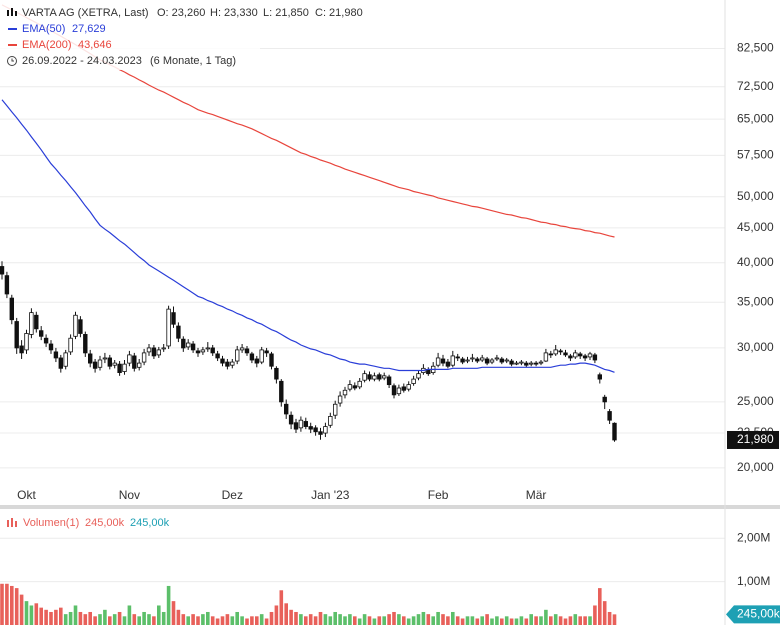 The width and height of the screenshot is (780, 625). What do you see at coordinates (232, 495) in the screenshot?
I see `x-tick-label: Dez` at bounding box center [232, 495].